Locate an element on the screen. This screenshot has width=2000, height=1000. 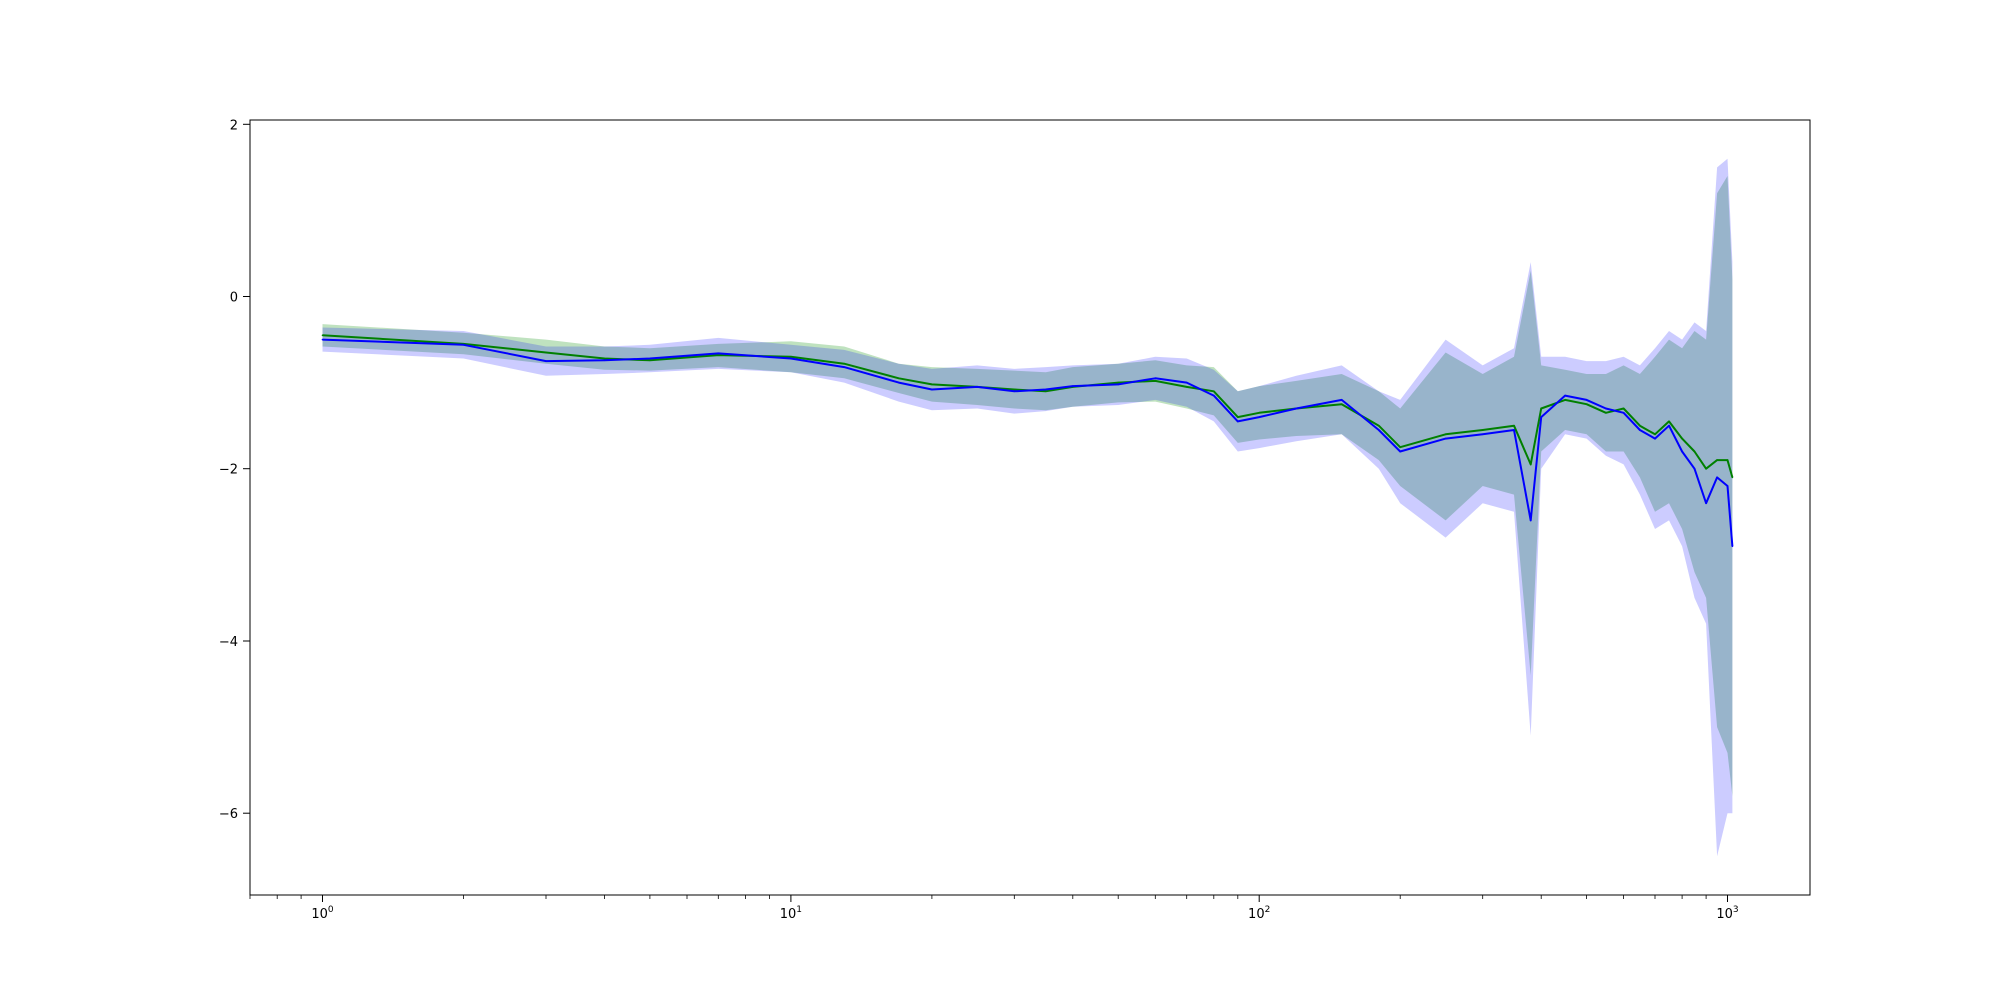
x-tick-label: 10² is located at coordinates (1259, 913).